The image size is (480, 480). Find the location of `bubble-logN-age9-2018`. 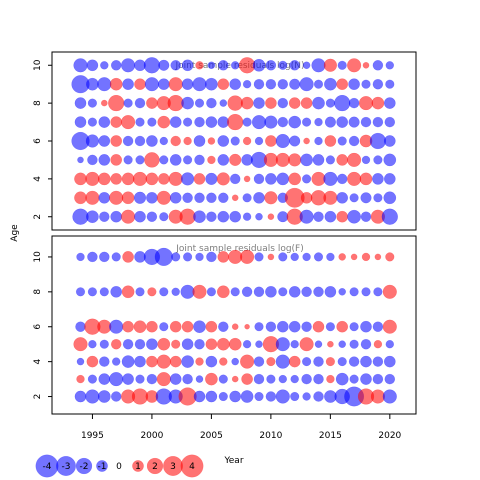

bubble-logN-age9-2018 is located at coordinates (366, 84).